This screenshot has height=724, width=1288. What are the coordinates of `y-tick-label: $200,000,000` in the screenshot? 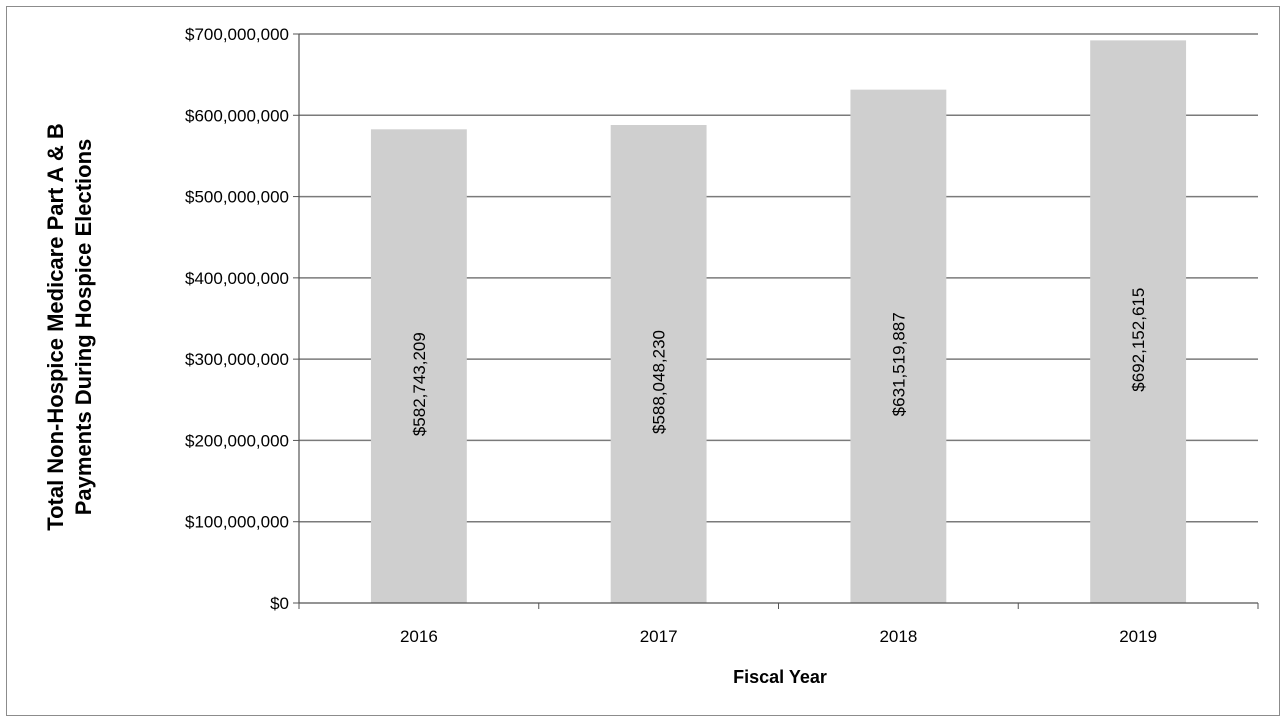 It's located at (237, 440).